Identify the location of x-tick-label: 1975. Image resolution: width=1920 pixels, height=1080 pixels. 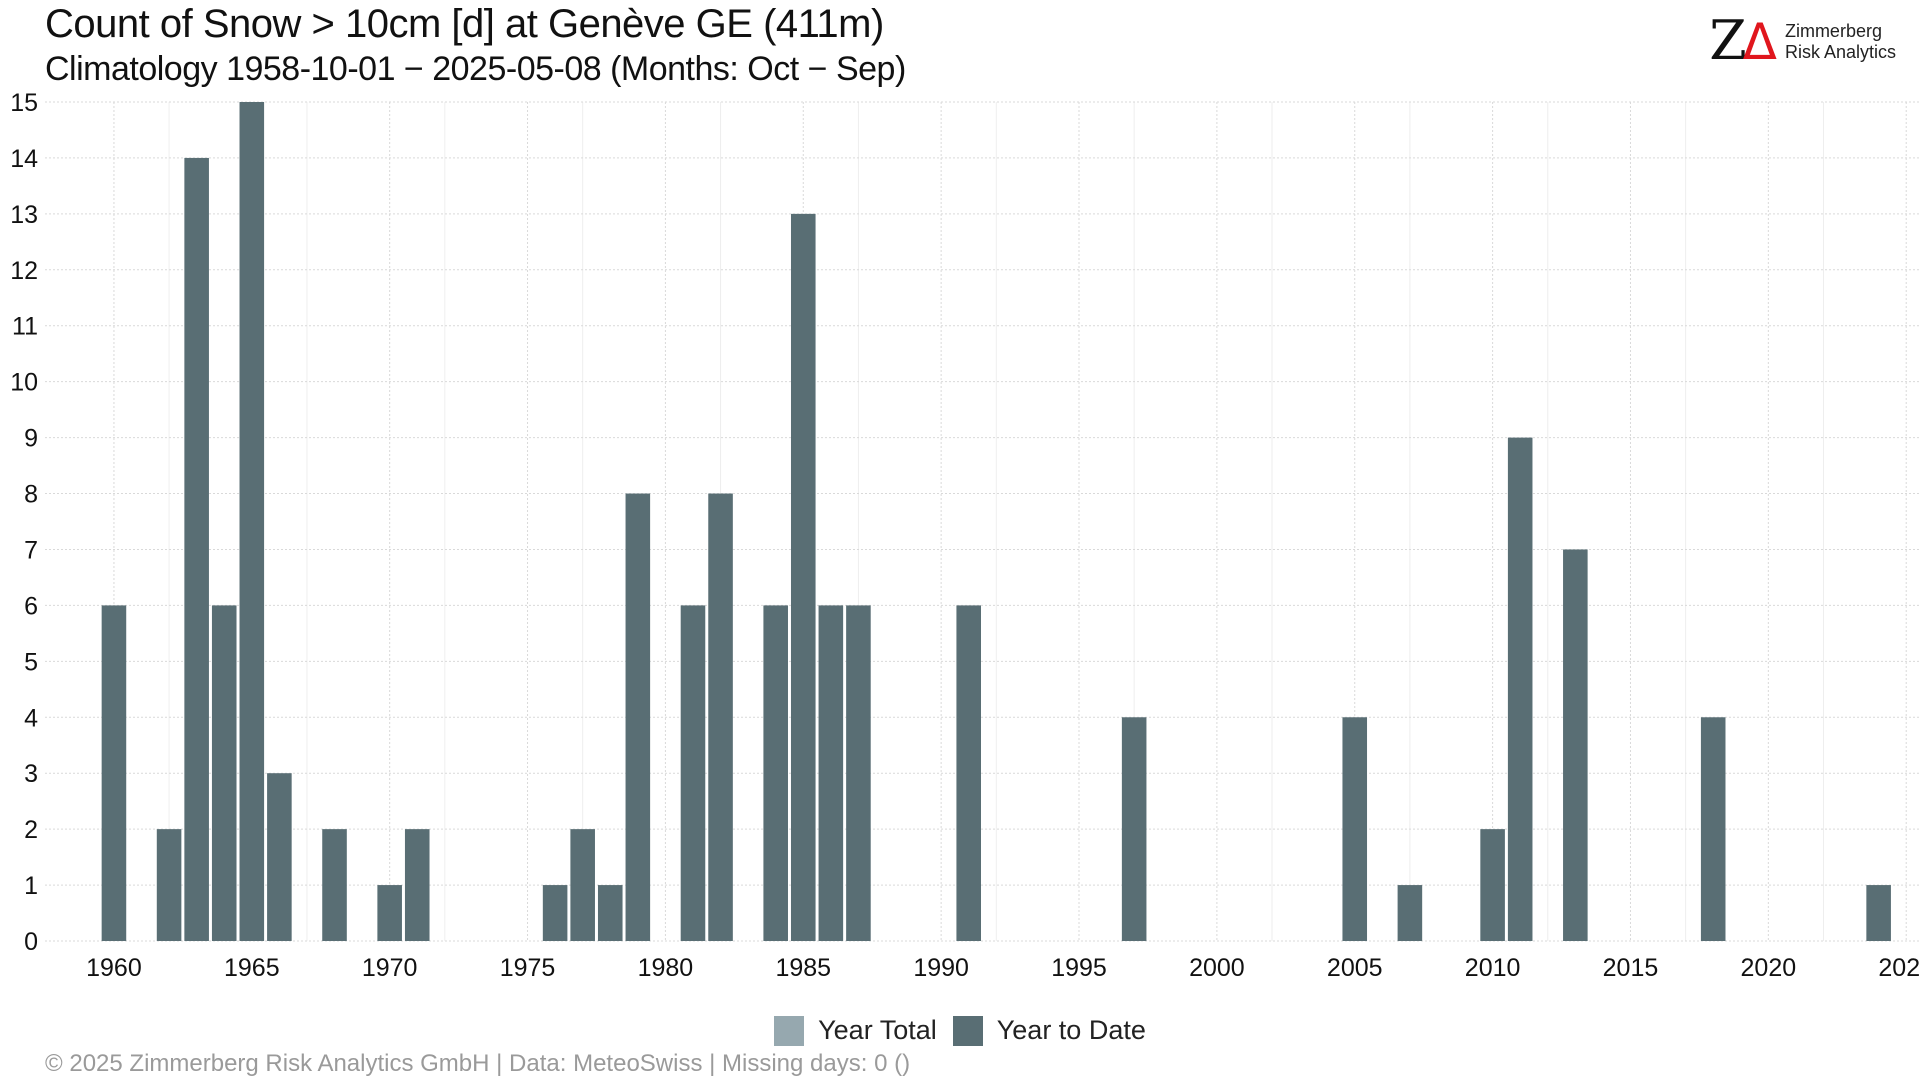
(528, 968).